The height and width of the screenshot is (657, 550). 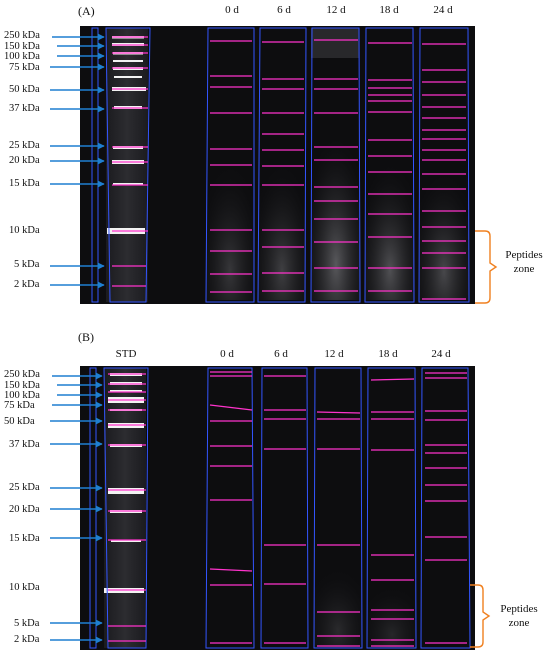 What do you see at coordinates (86, 337) in the screenshot?
I see `panel-b-label: (B)` at bounding box center [86, 337].